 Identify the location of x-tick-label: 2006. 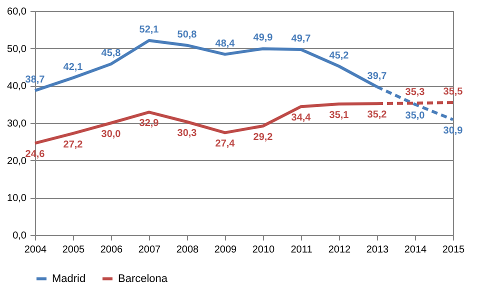
(112, 250).